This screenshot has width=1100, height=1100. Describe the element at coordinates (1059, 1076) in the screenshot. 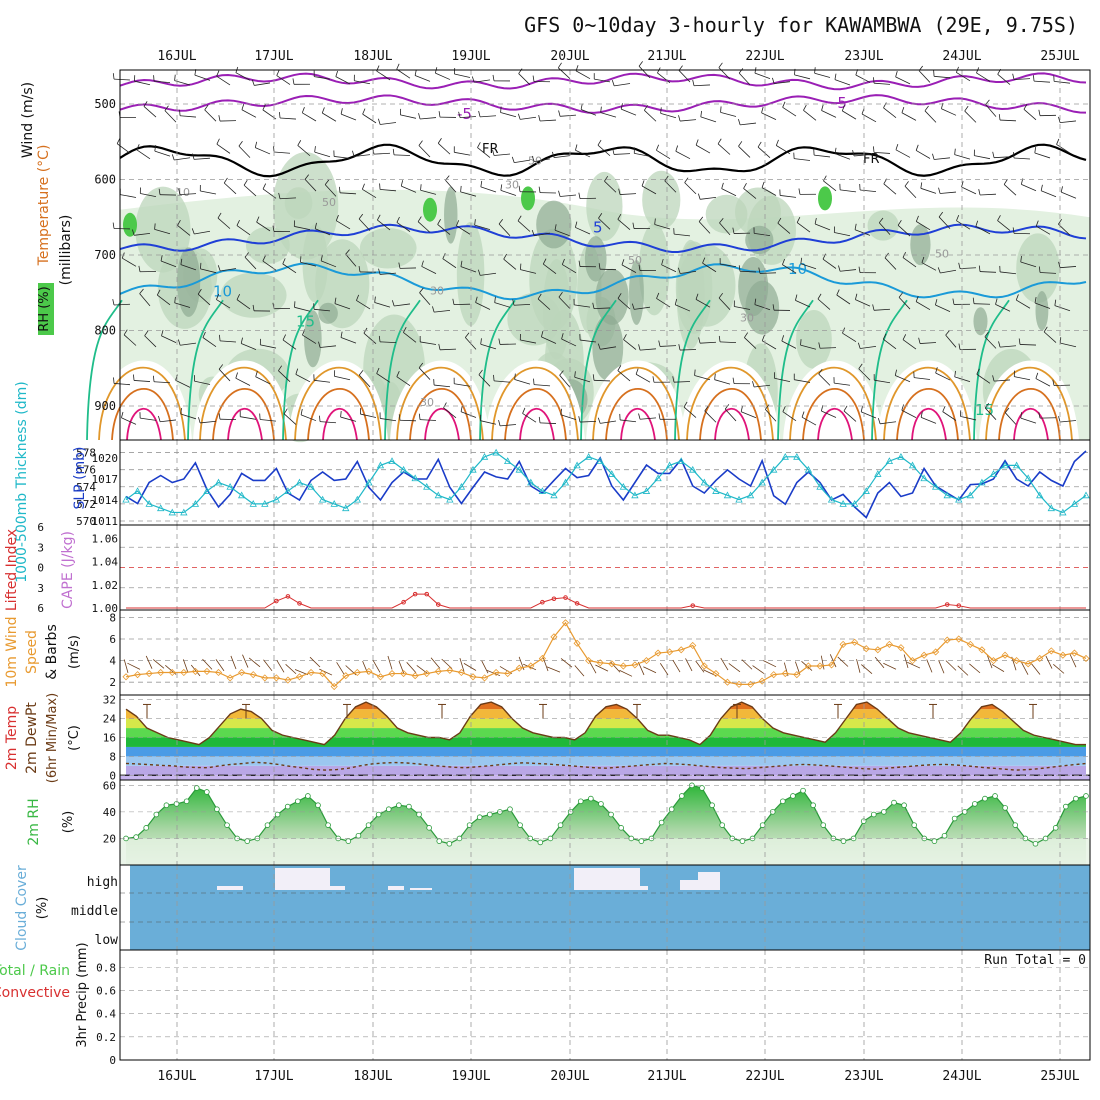

I see `date-tick-label: 25JUL` at that location.